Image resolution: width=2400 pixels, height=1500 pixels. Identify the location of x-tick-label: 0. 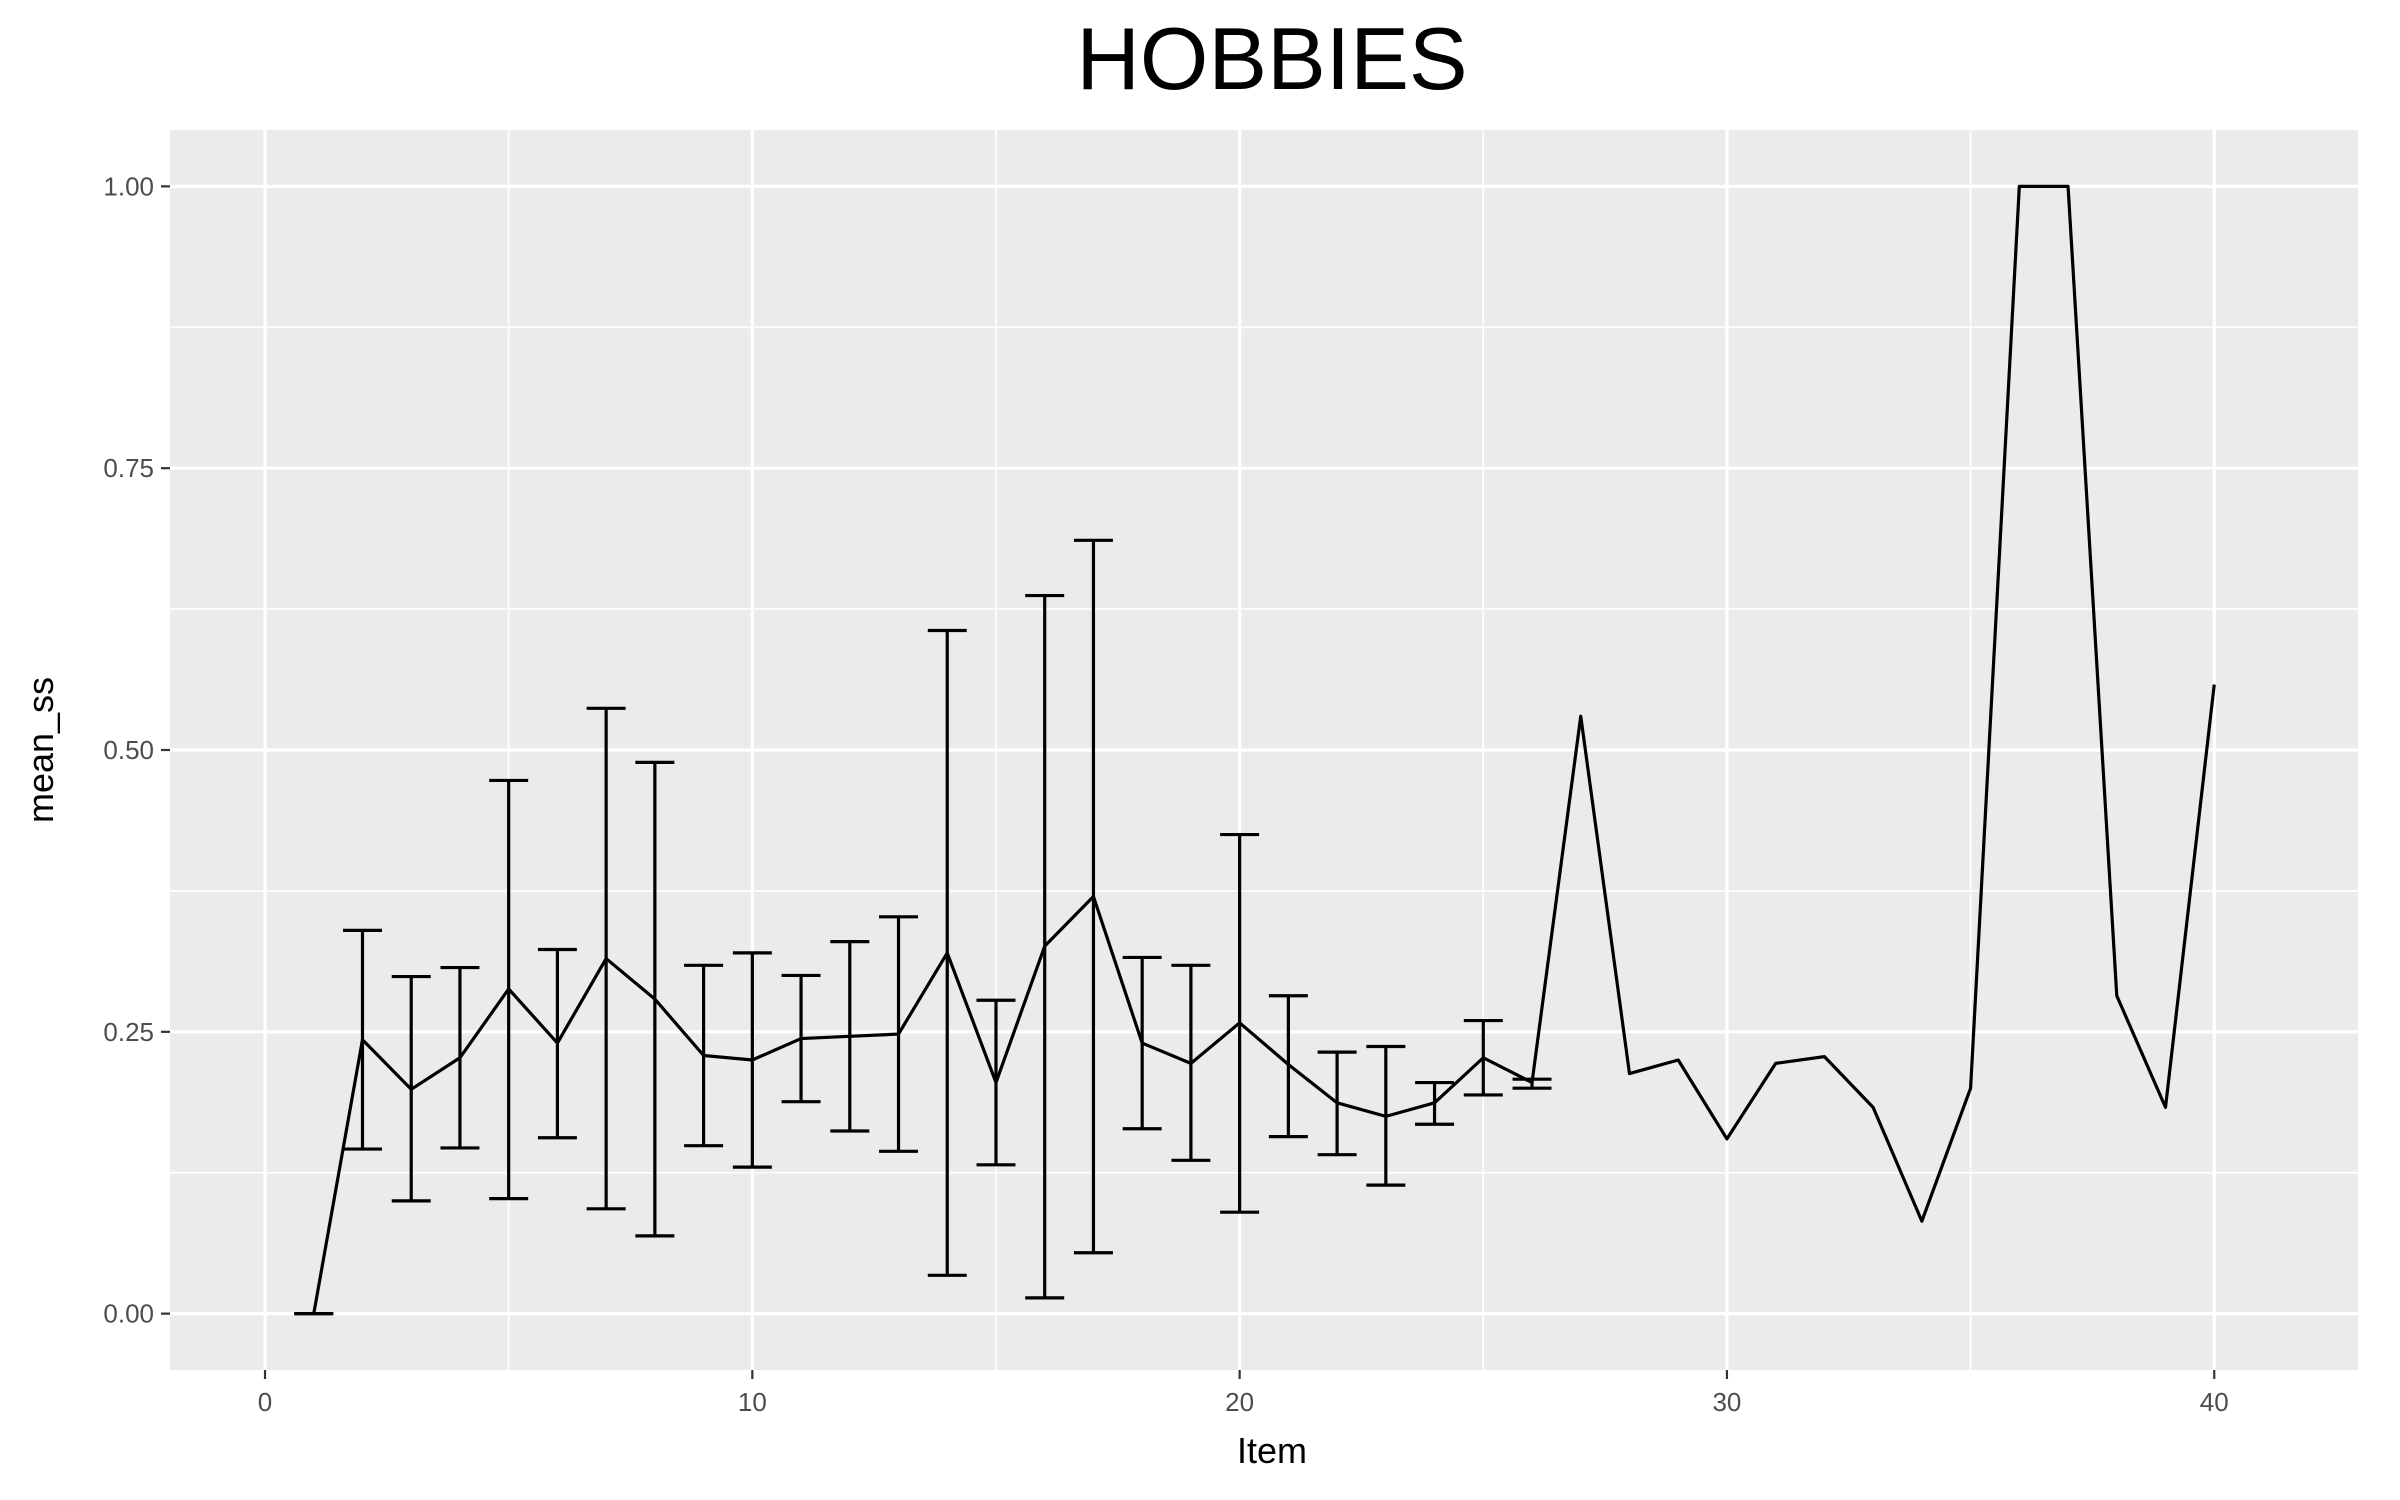
(265, 1402).